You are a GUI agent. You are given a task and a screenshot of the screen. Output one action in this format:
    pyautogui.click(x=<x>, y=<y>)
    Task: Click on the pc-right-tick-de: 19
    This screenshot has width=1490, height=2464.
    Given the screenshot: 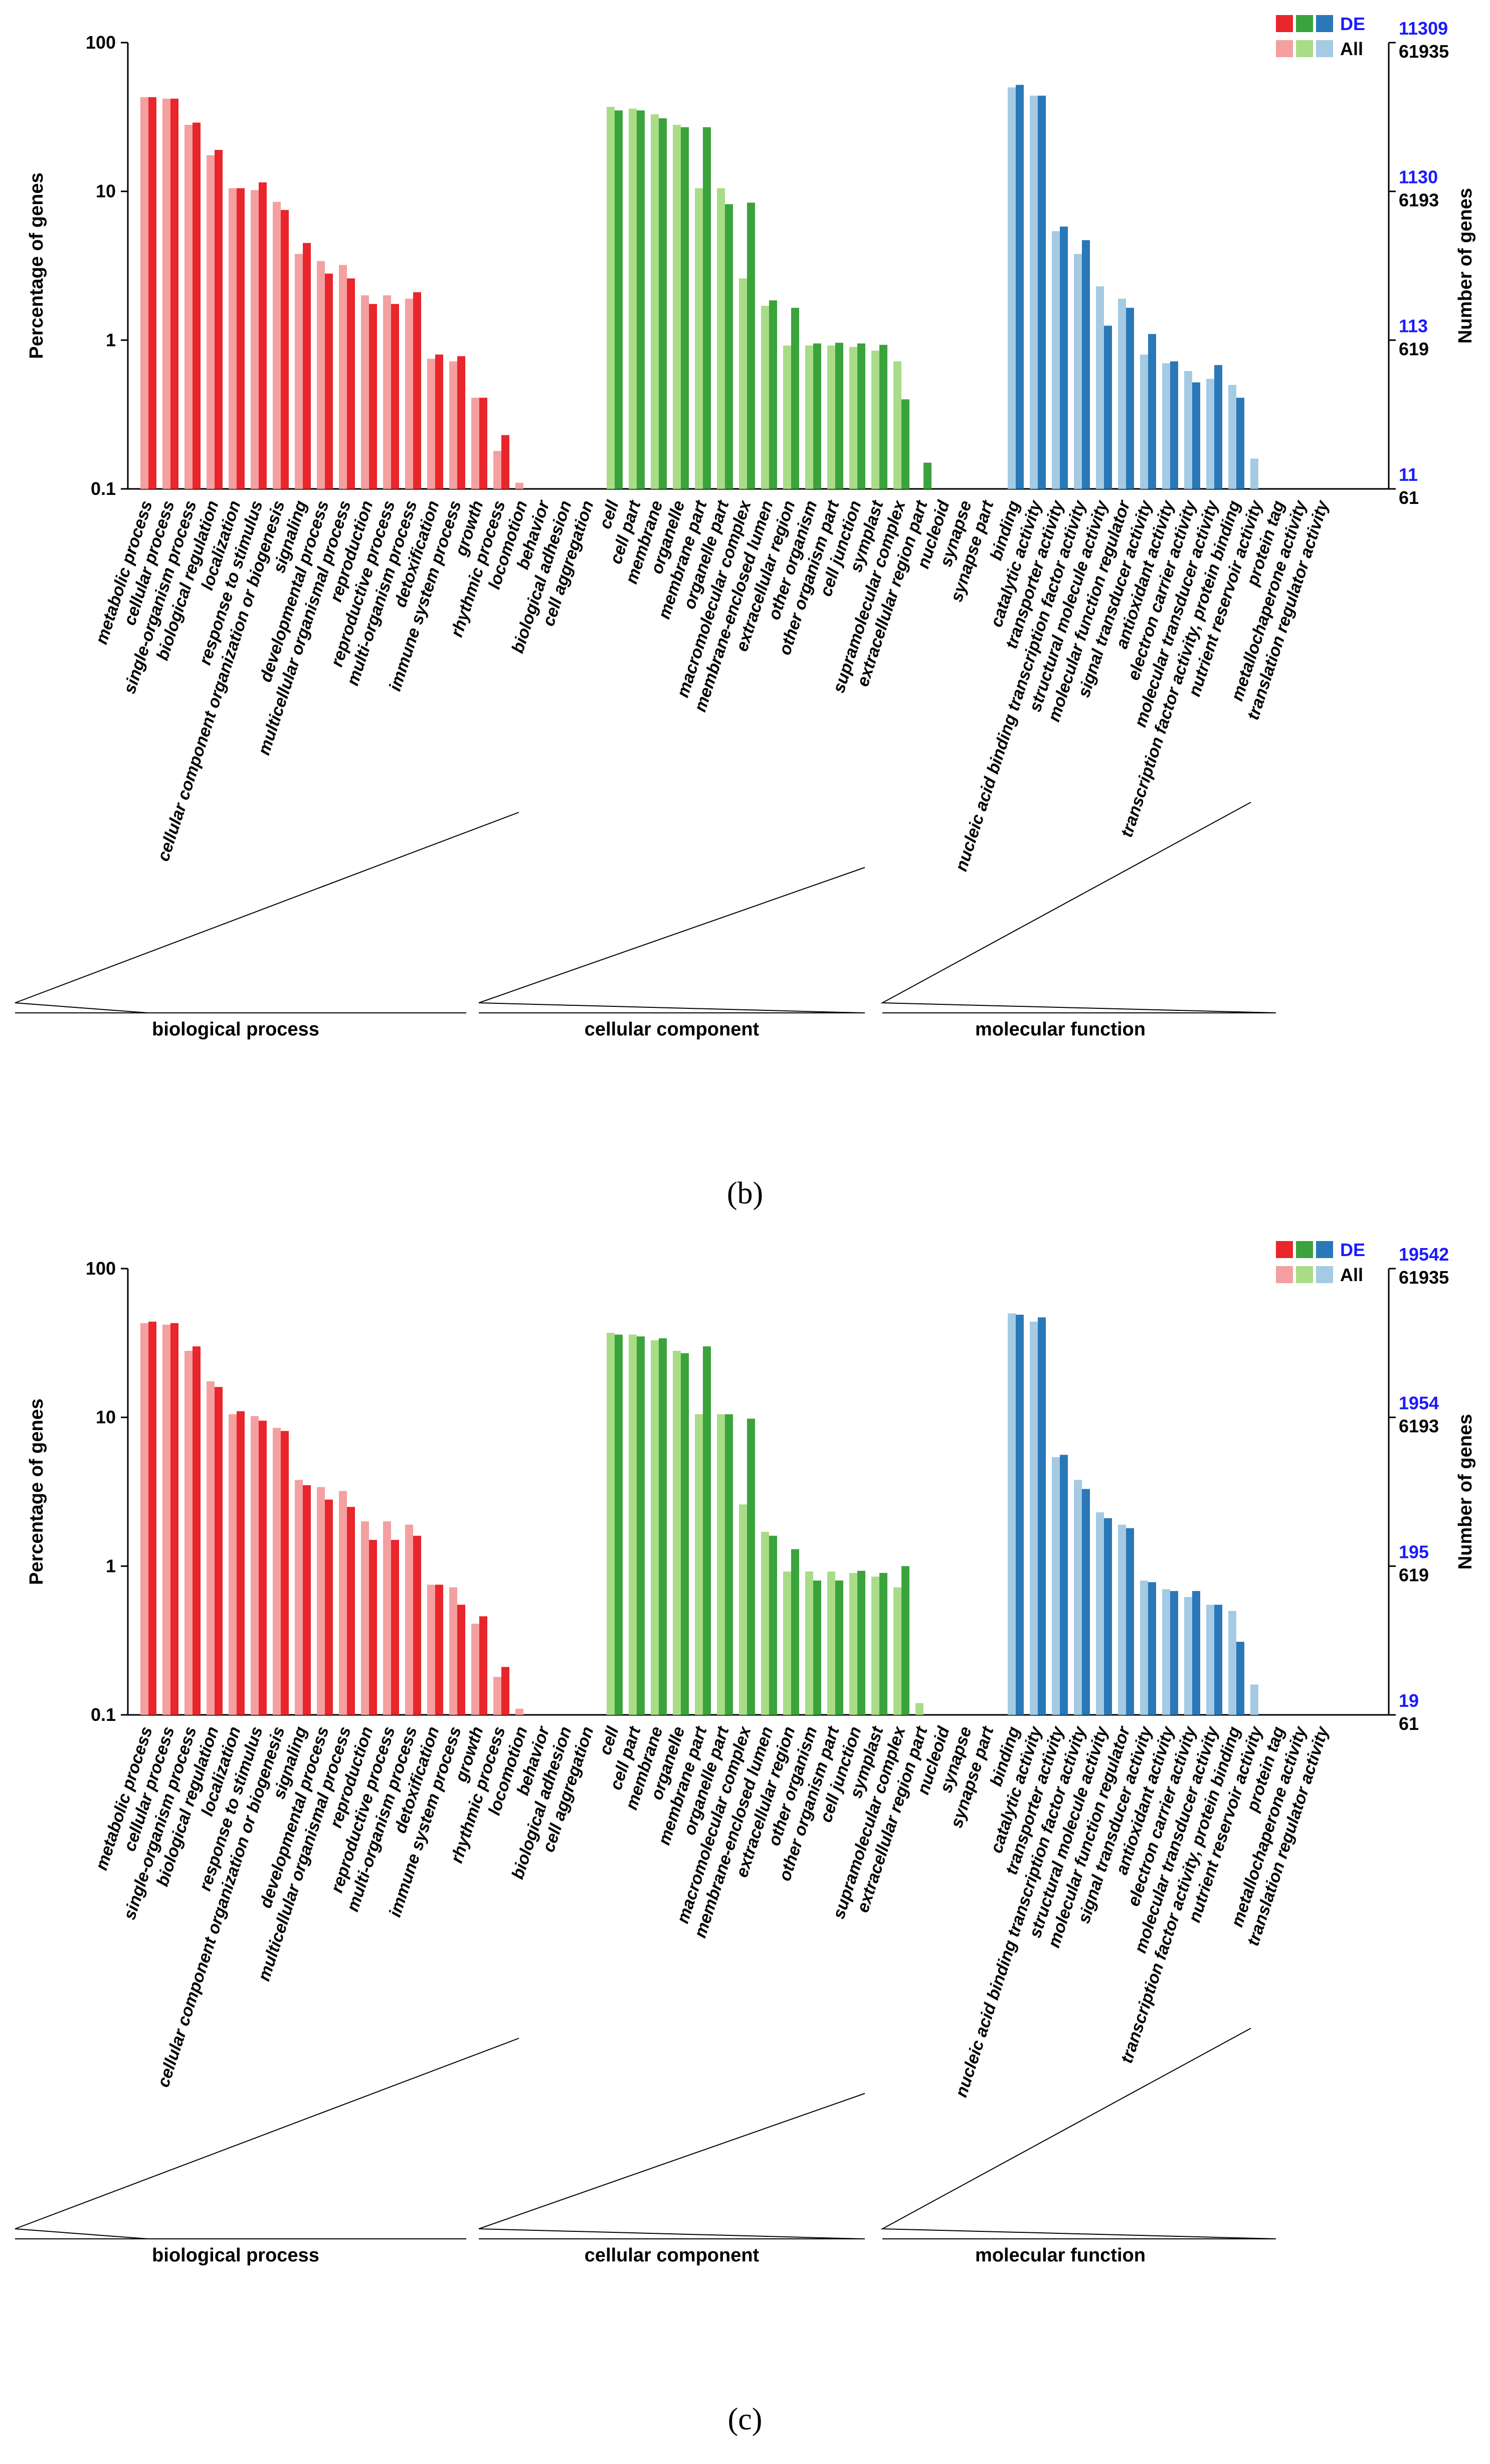 What is the action you would take?
    pyautogui.click(x=1409, y=1701)
    